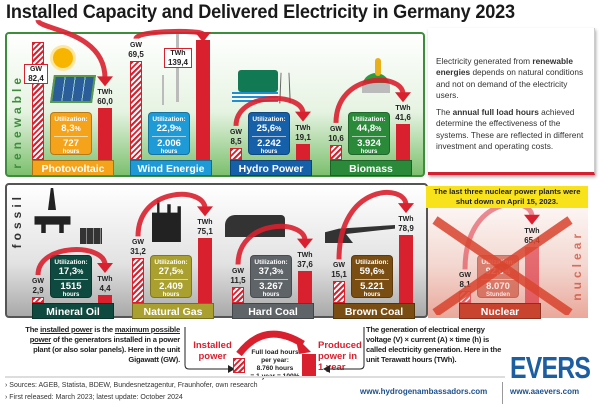 This screenshot has height=406, width=600. Describe the element at coordinates (258, 81) in the screenshot. I see `hydro-plant-icon` at that location.